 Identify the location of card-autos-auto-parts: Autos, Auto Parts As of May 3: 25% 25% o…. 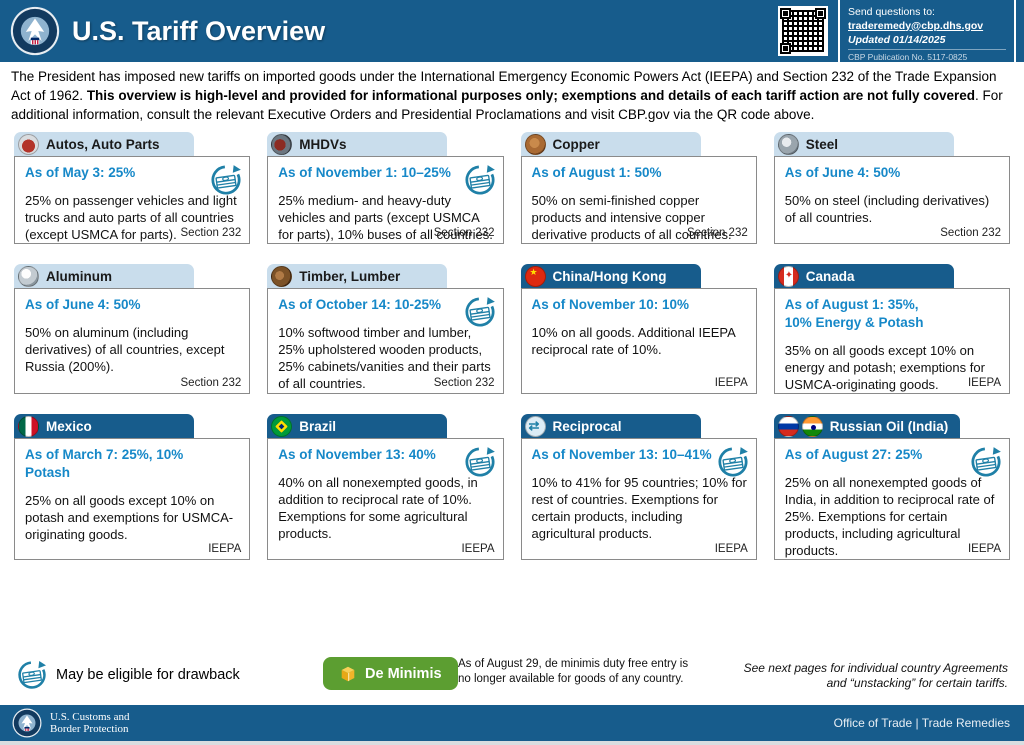
(132, 188).